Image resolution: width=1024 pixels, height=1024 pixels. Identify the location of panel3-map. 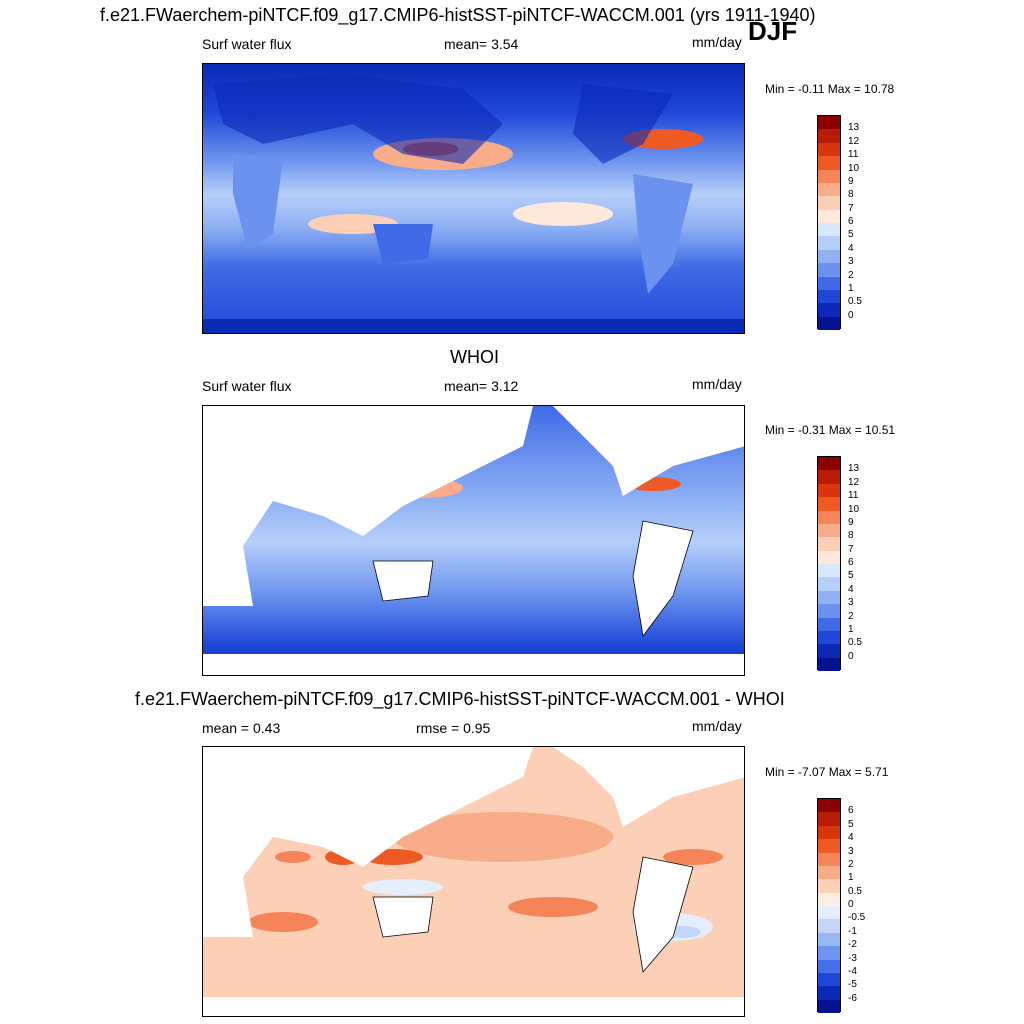
(473, 881).